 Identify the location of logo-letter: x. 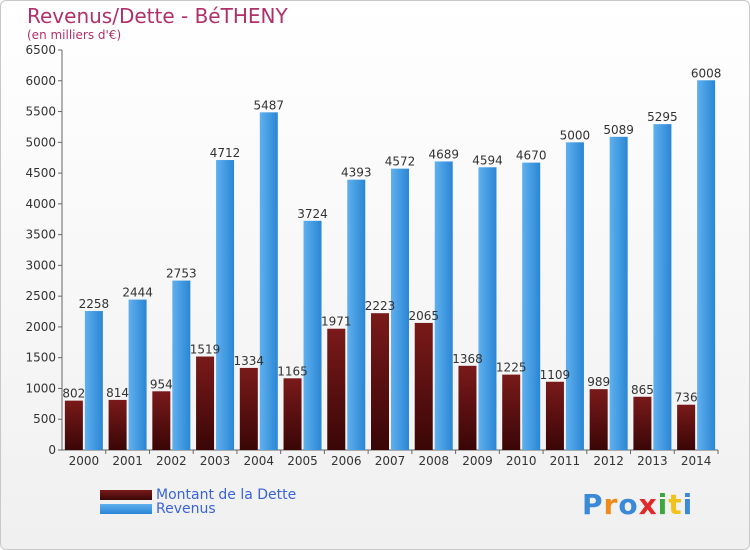
(648, 504).